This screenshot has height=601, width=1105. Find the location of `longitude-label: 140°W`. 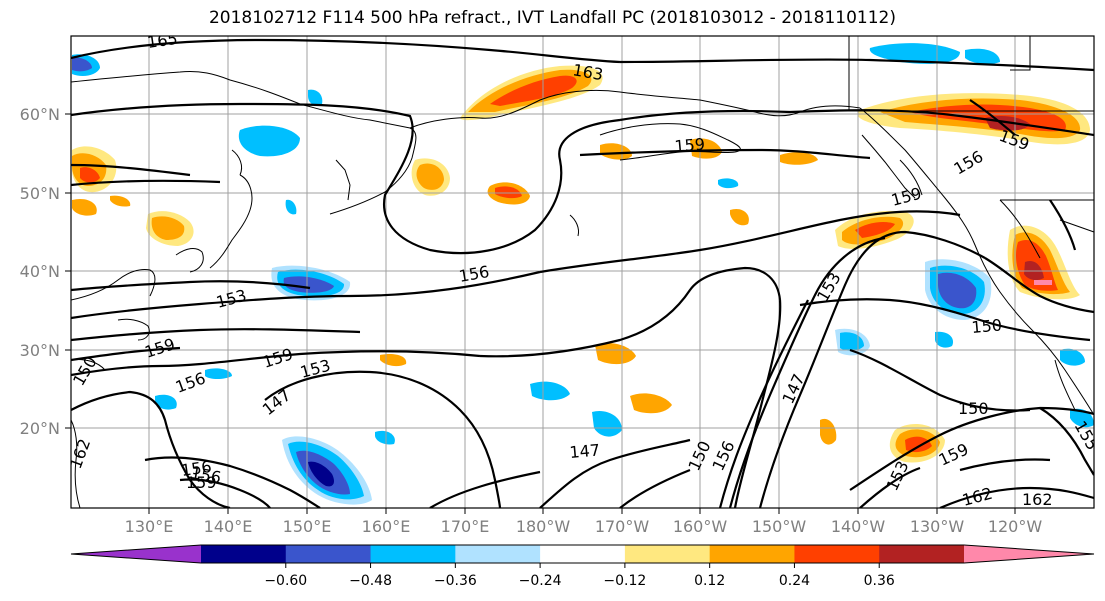

longitude-label: 140°W is located at coordinates (858, 526).